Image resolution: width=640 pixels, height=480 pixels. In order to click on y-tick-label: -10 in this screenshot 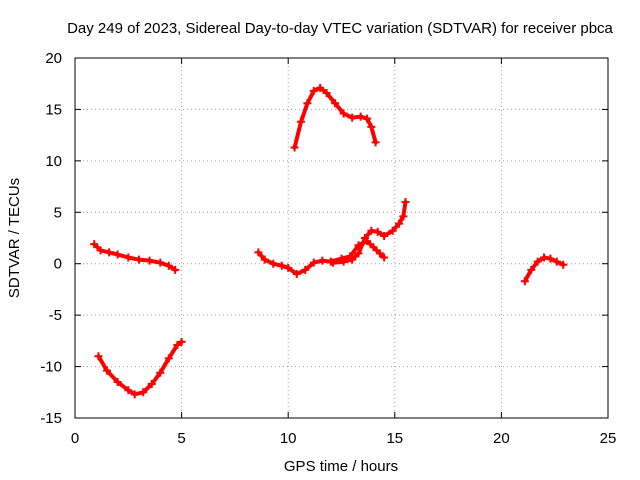, I will do `click(51, 367)`.